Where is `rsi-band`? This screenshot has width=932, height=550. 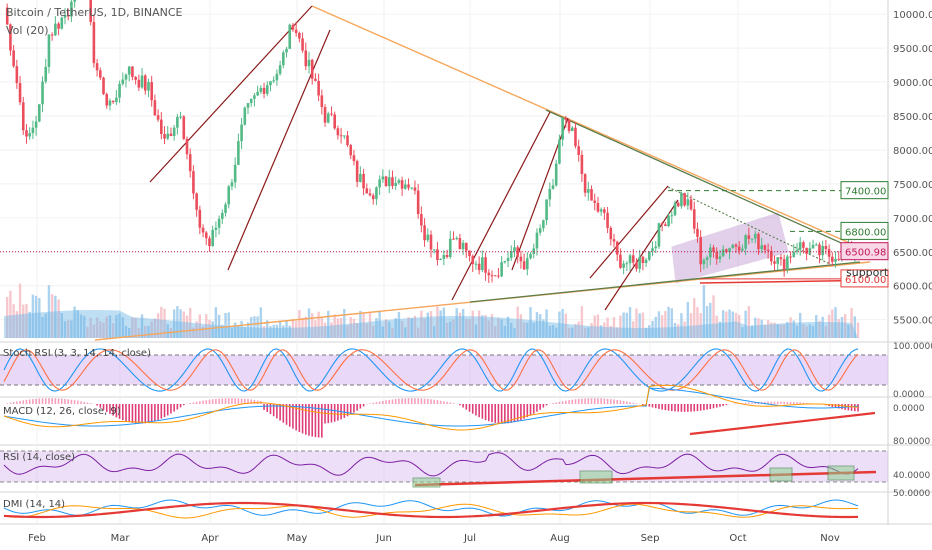
rsi-band is located at coordinates (444, 466).